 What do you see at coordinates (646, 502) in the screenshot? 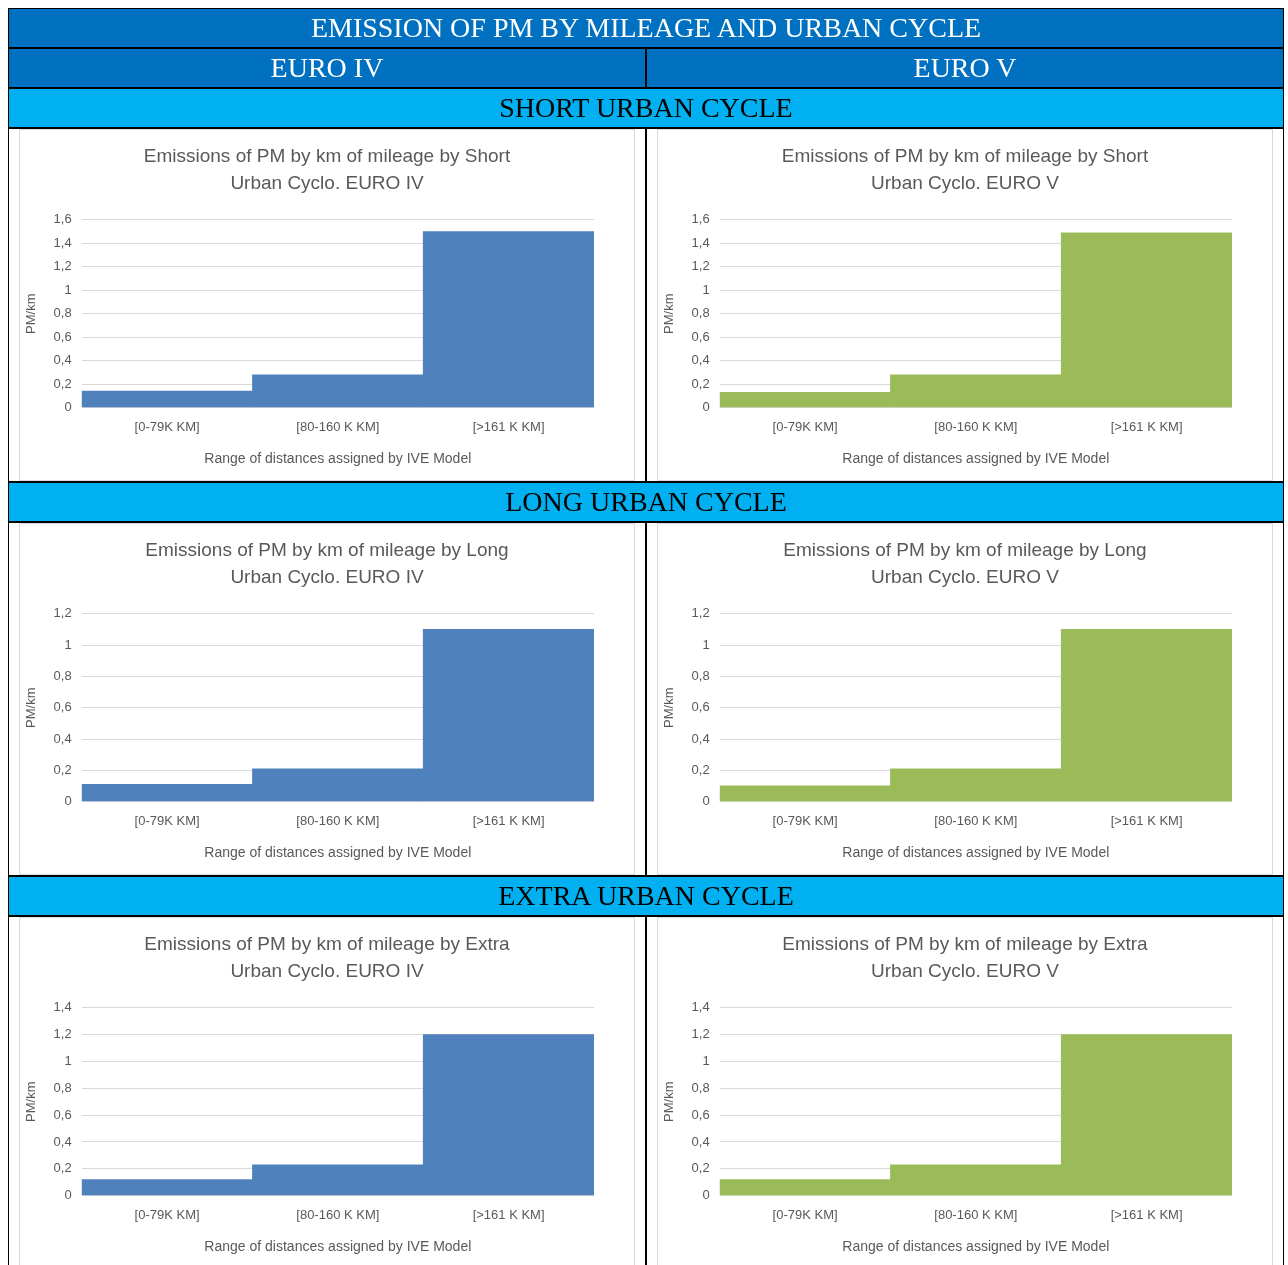
I see `text: LONG URBAN CYCLE` at bounding box center [646, 502].